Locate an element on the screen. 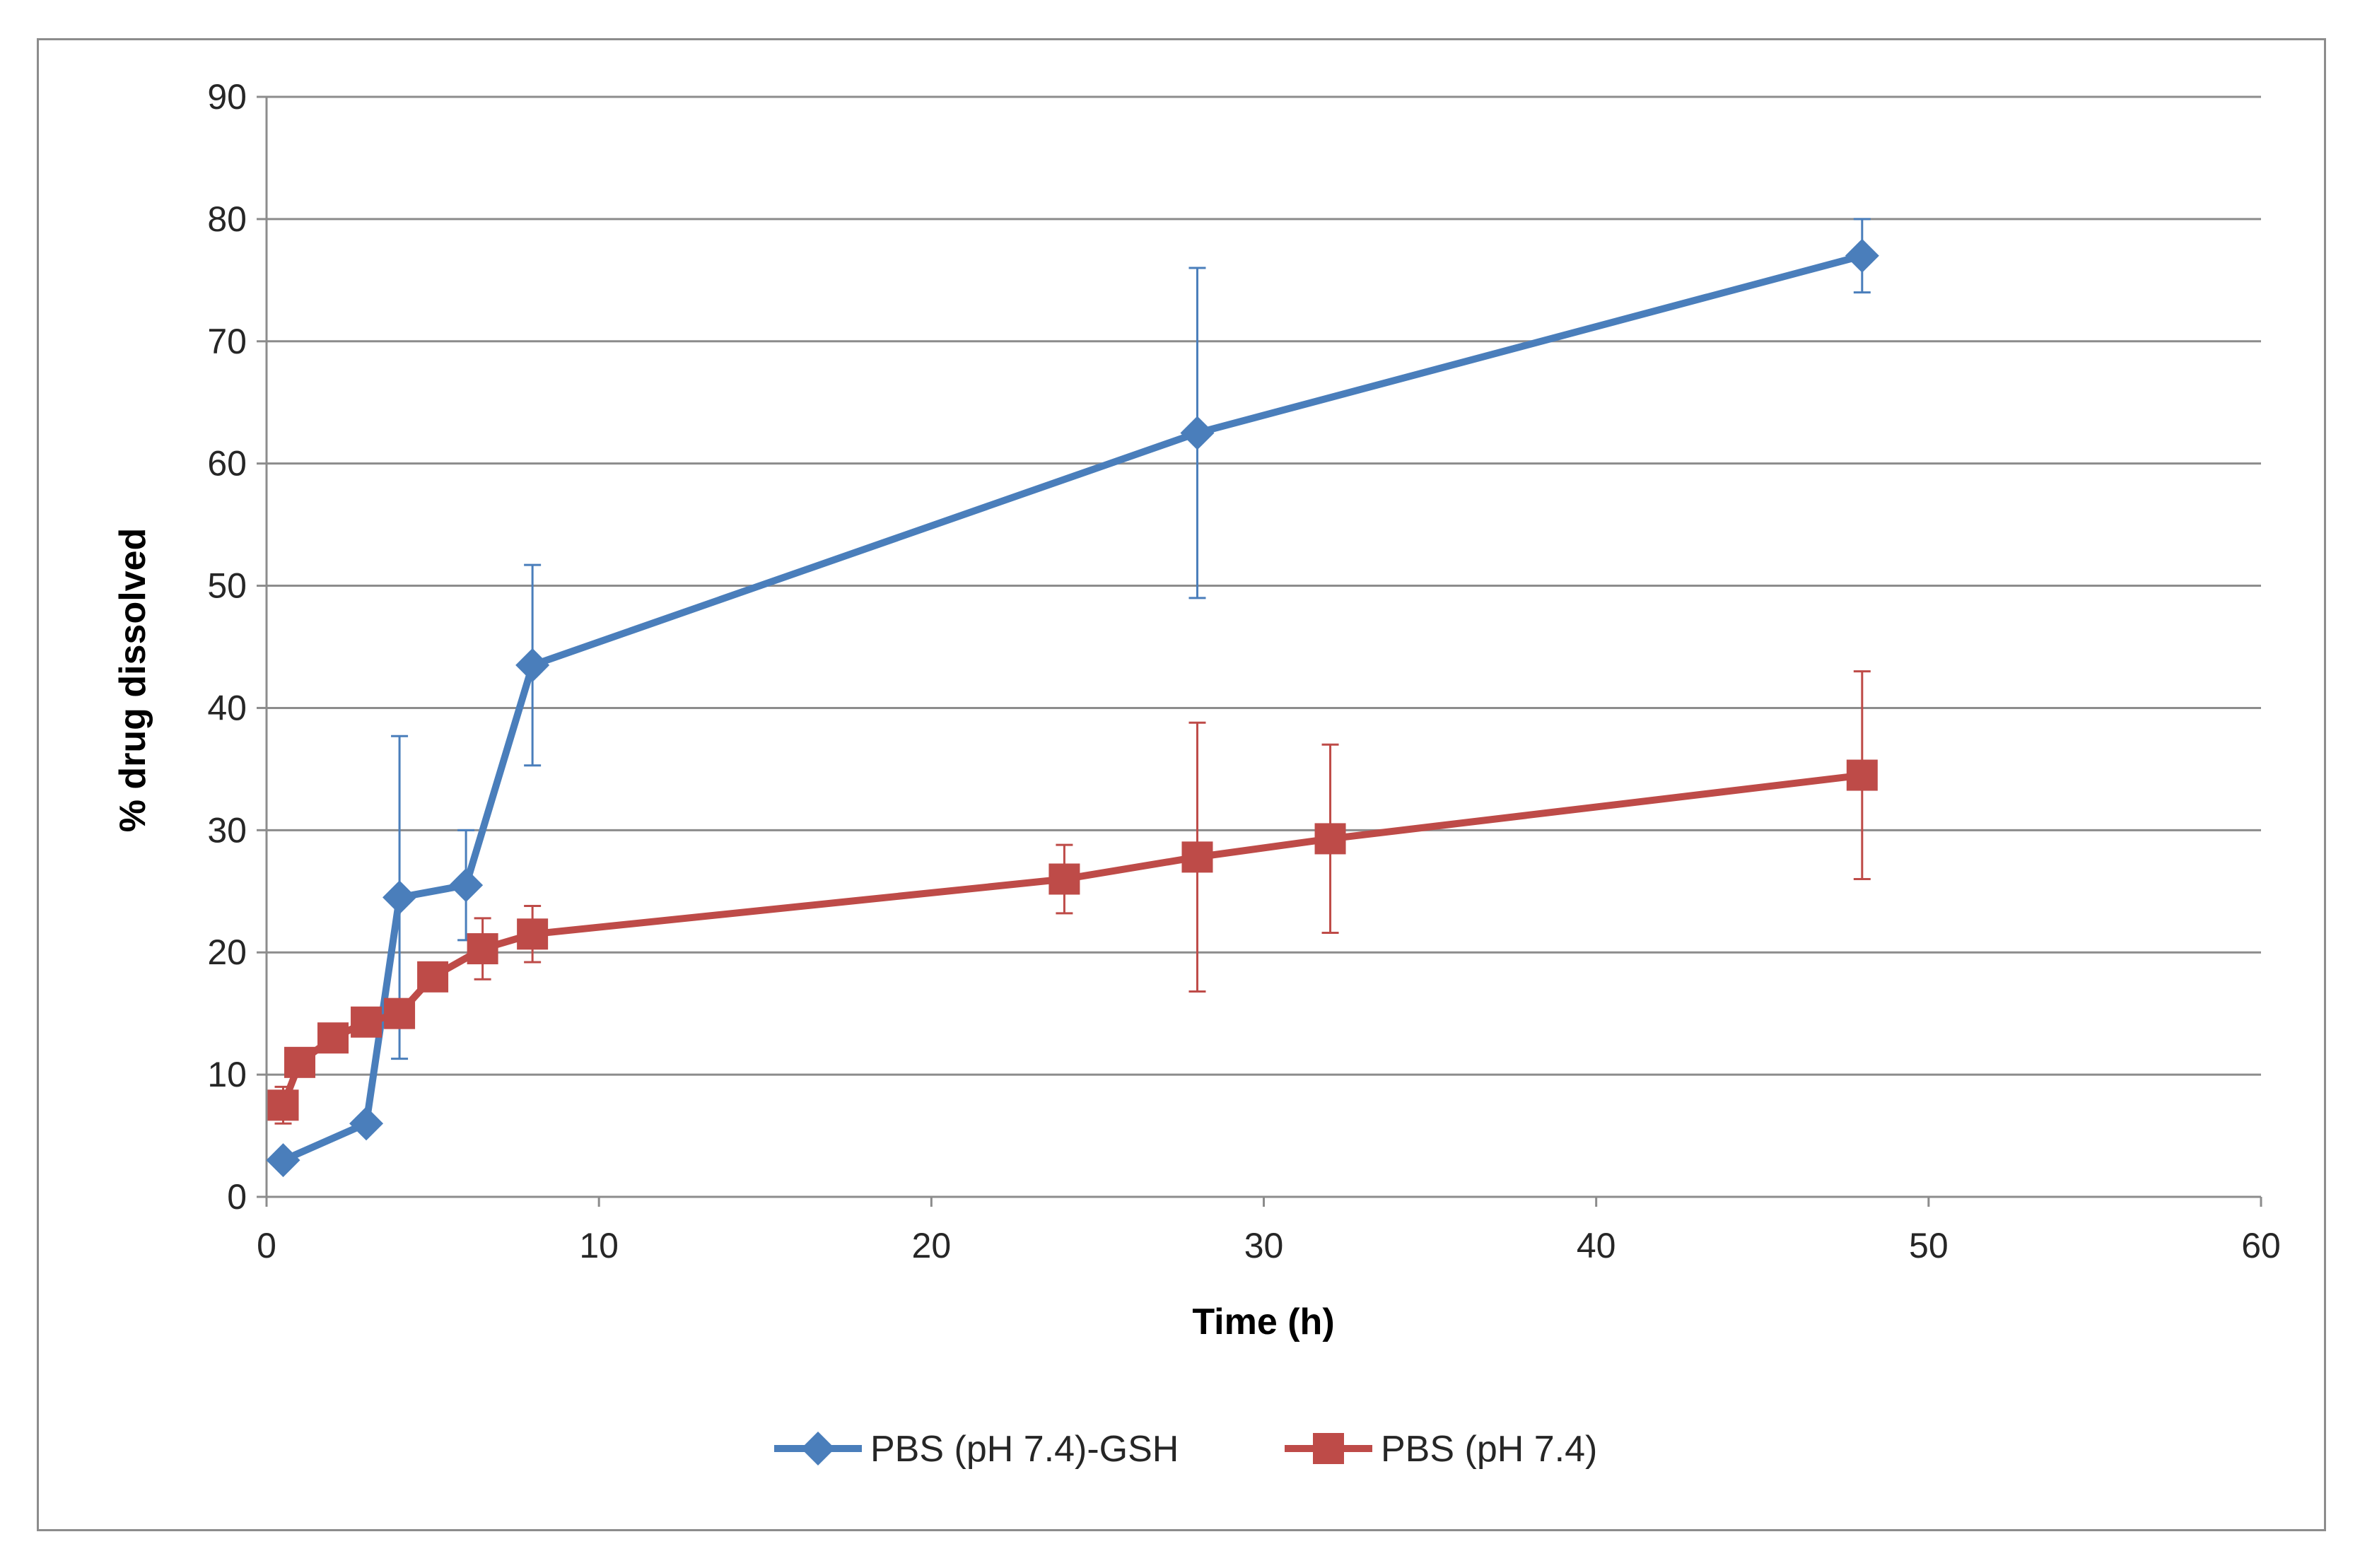 Image resolution: width=2360 pixels, height=1568 pixels. y-tick-label: 90 is located at coordinates (227, 97).